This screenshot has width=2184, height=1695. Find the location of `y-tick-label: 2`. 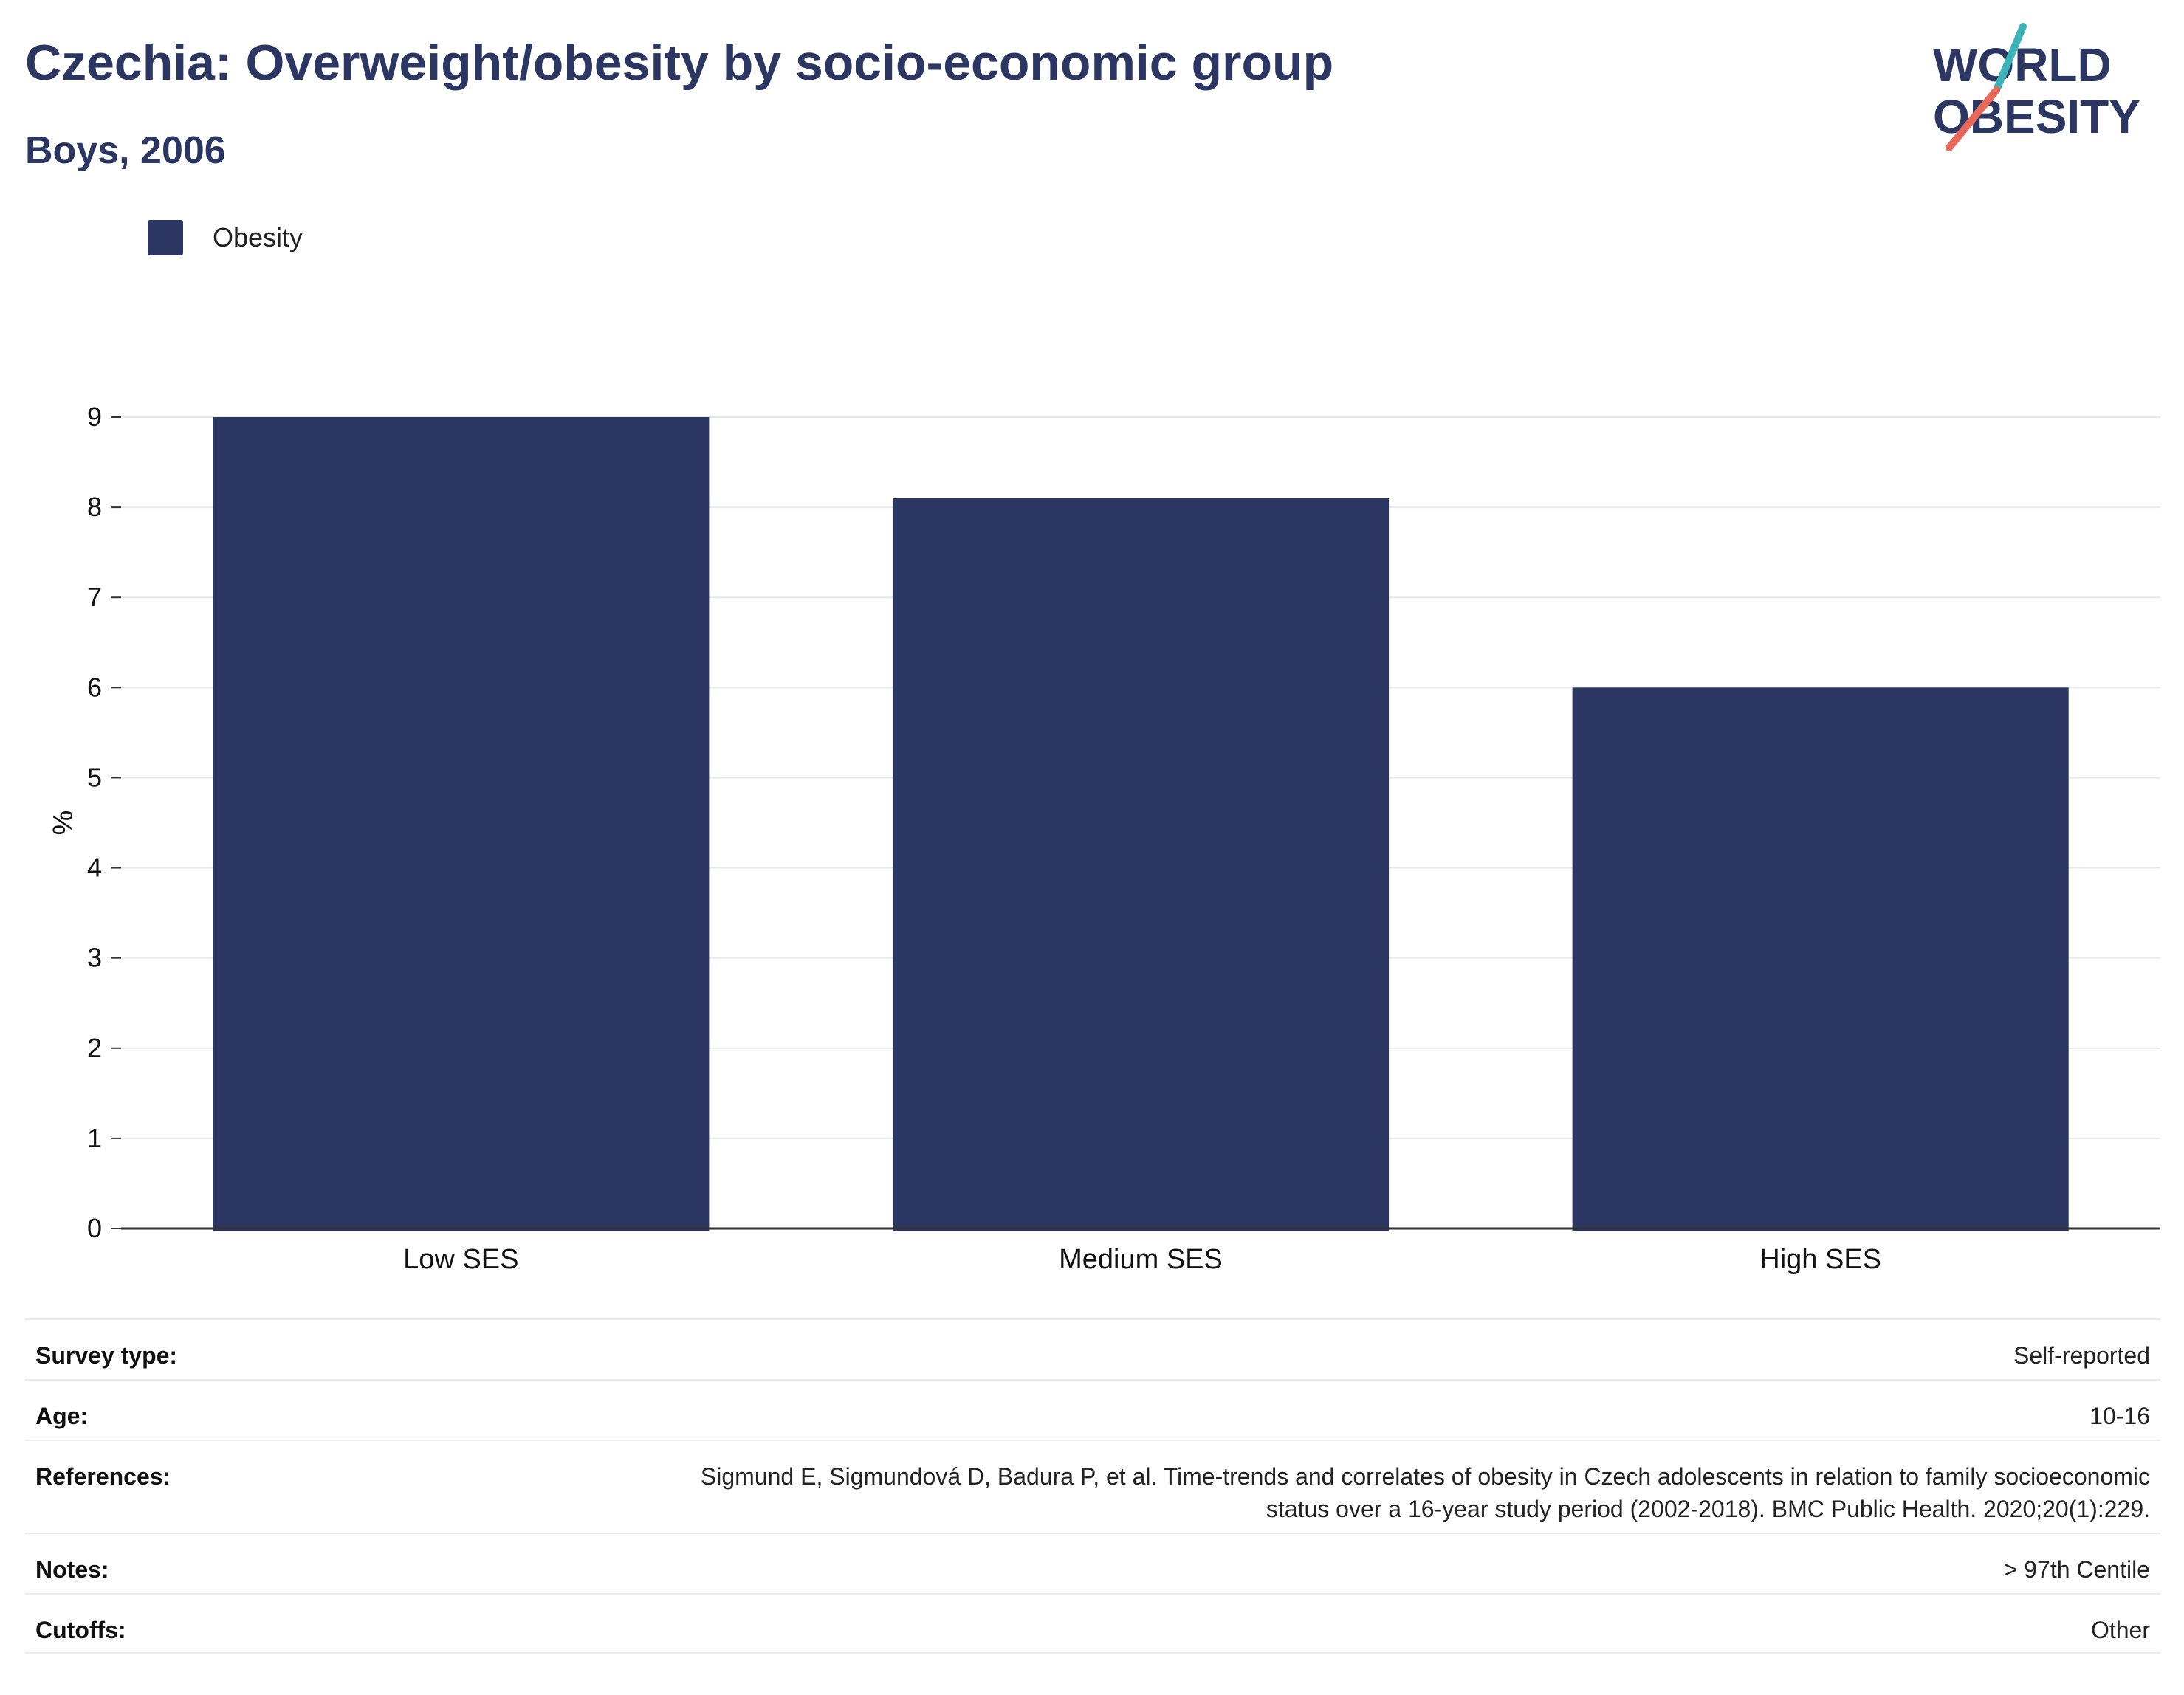

y-tick-label: 2 is located at coordinates (95, 1048).